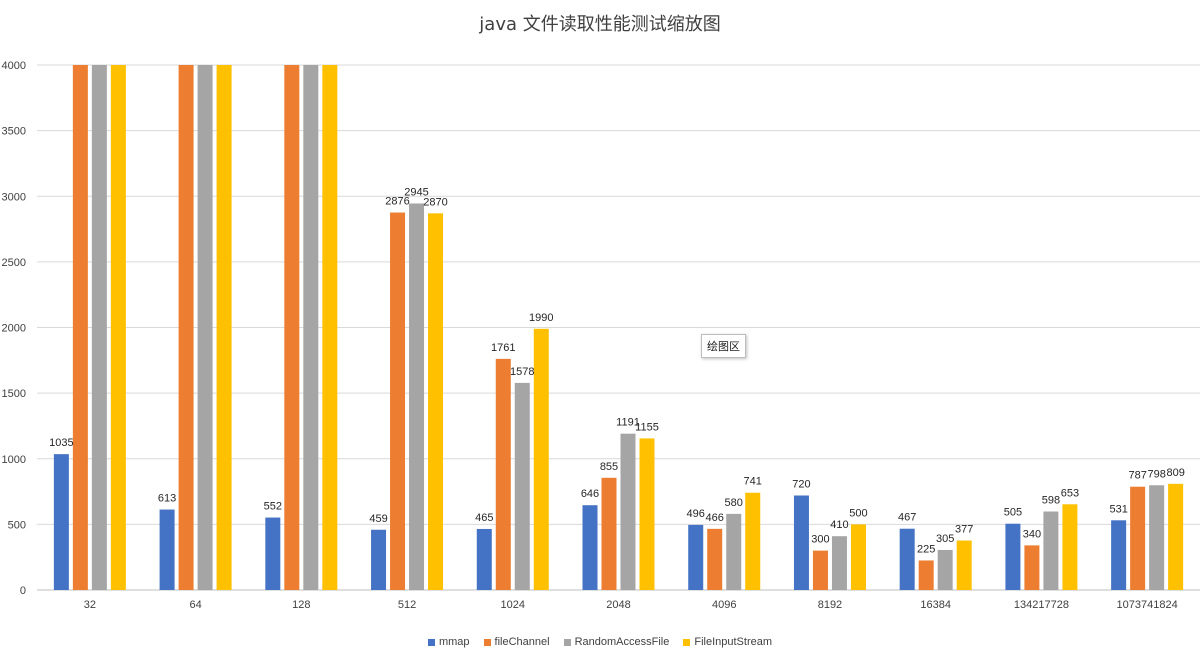  I want to click on plot-area-tooltip: 绘图区, so click(723, 346).